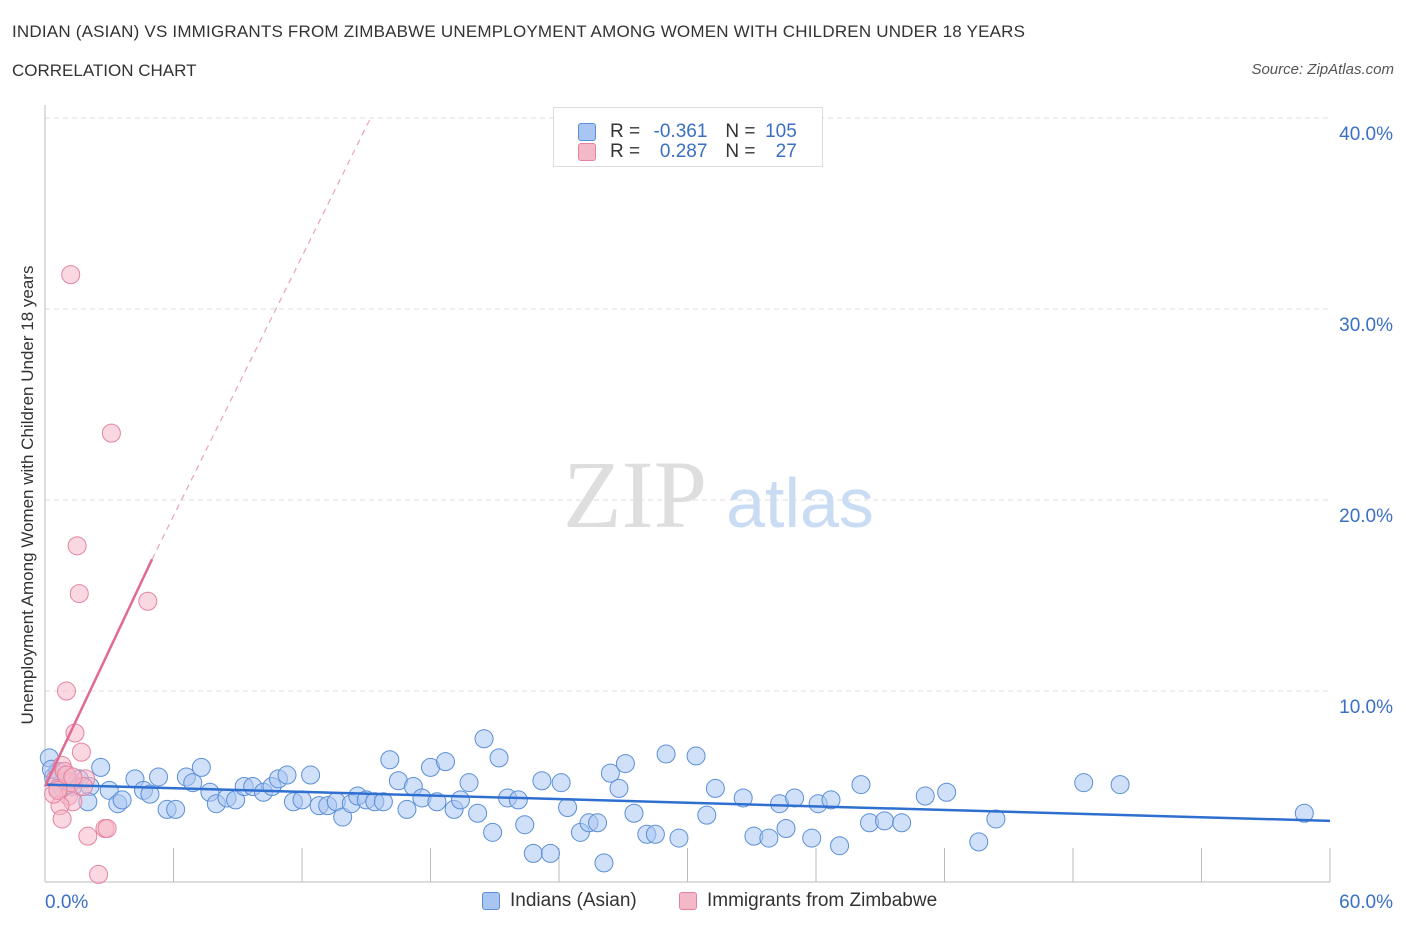 The width and height of the screenshot is (1406, 930). I want to click on legend-item-indians: Indians (Asian), so click(559, 901).